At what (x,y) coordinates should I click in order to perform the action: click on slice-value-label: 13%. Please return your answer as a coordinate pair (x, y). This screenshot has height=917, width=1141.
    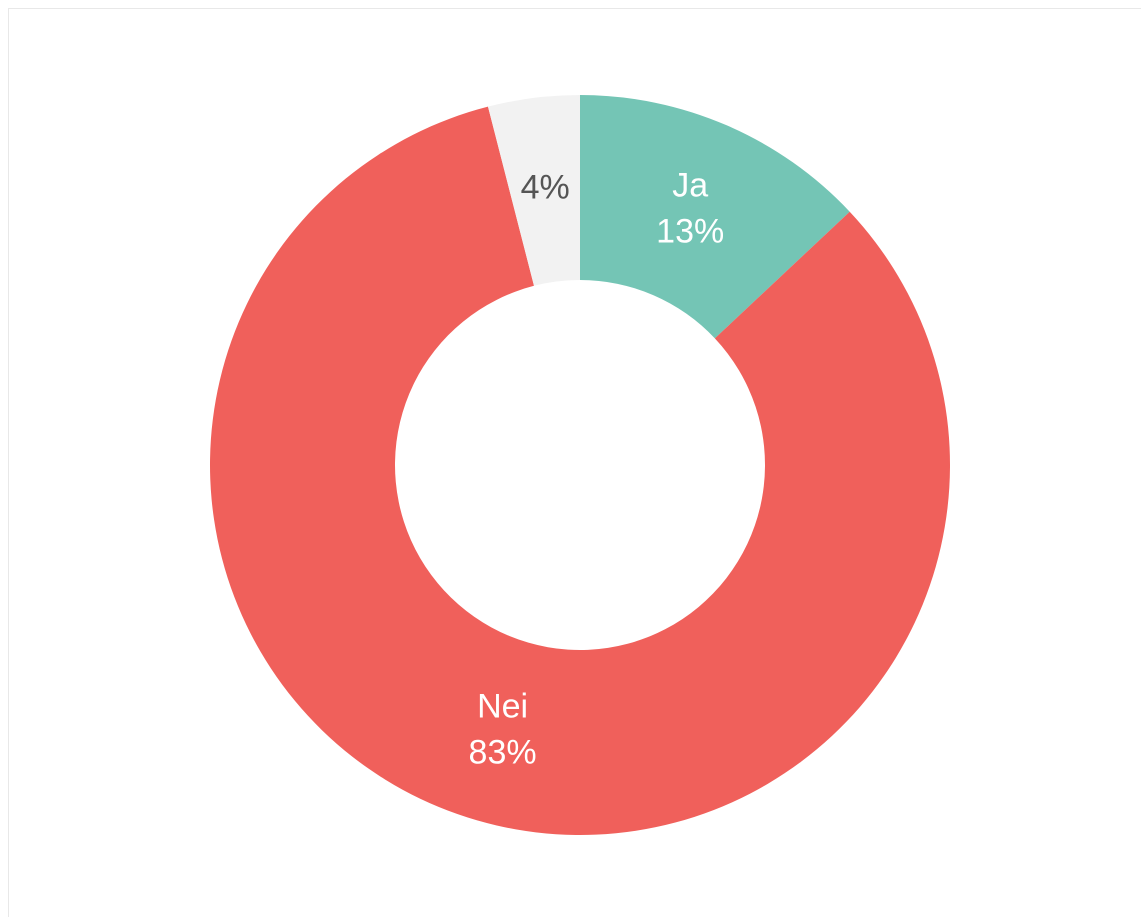
    Looking at the image, I should click on (690, 231).